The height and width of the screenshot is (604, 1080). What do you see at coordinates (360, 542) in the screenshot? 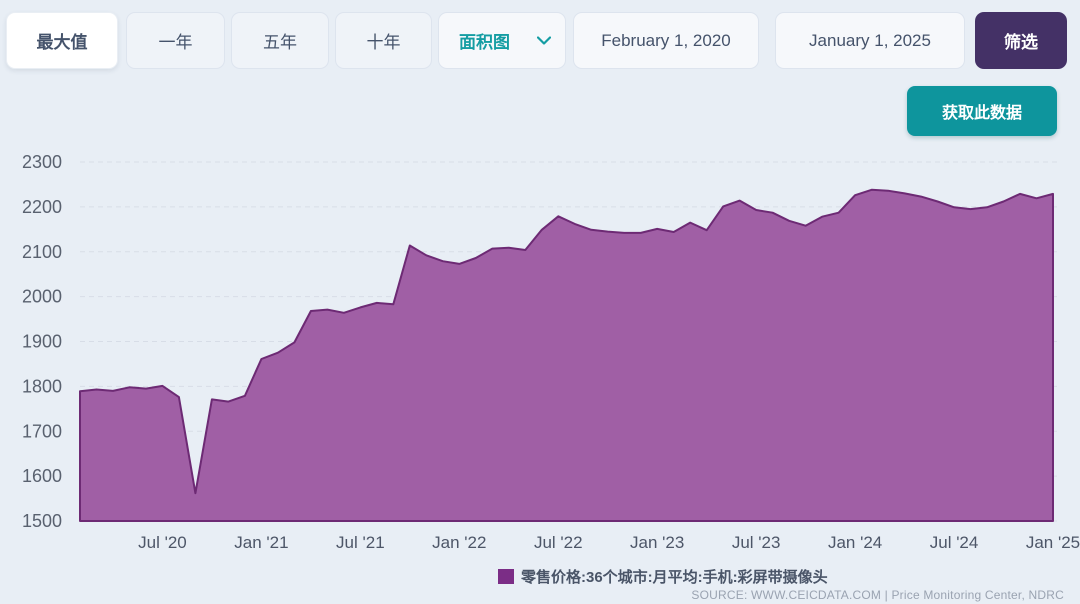
I see `svg-text: Jul '21` at bounding box center [360, 542].